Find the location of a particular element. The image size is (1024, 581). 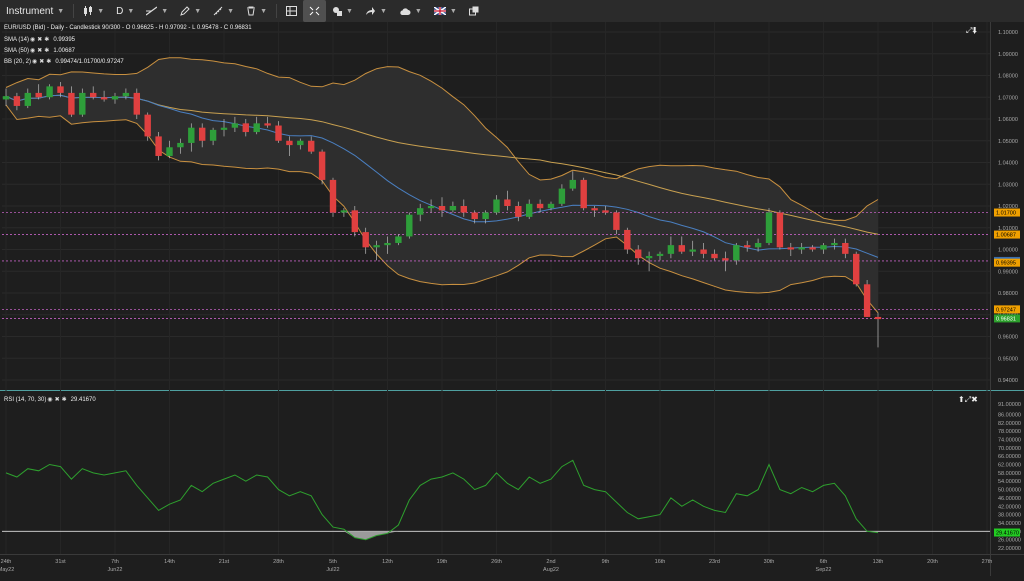

bb-label: BB (20, 2) is located at coordinates (18, 61).